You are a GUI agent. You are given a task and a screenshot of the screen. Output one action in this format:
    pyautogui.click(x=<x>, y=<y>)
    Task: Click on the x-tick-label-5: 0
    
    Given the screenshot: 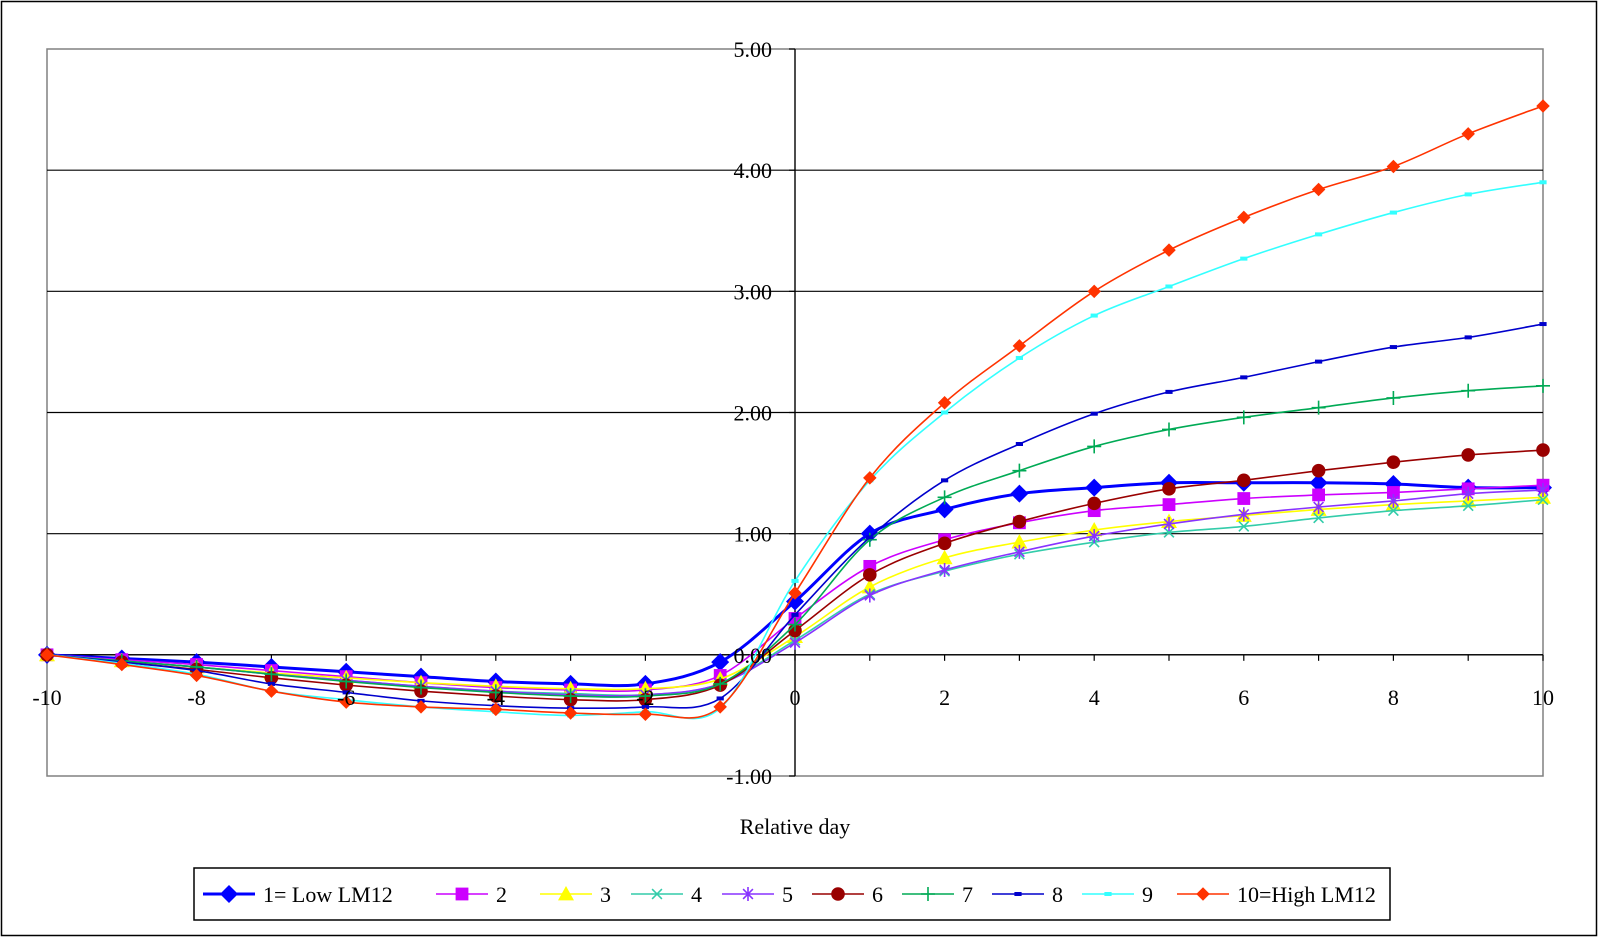 What is the action you would take?
    pyautogui.click(x=795, y=697)
    